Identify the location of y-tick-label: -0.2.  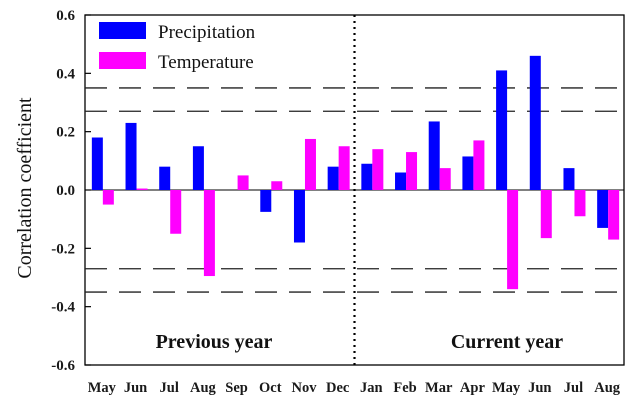
(63, 249).